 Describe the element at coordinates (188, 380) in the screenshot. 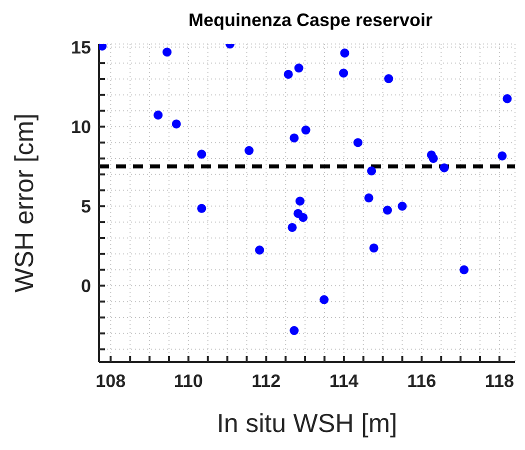

I see `x-tick-label: 110` at that location.